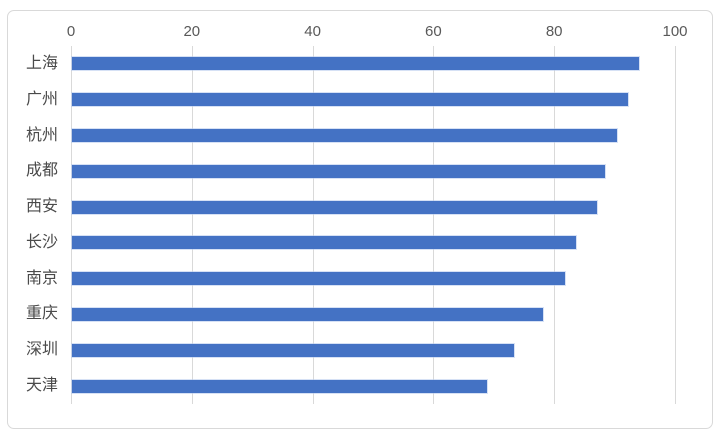 The image size is (720, 440). What do you see at coordinates (312, 31) in the screenshot?
I see `x-axis-tick-label: 40` at bounding box center [312, 31].